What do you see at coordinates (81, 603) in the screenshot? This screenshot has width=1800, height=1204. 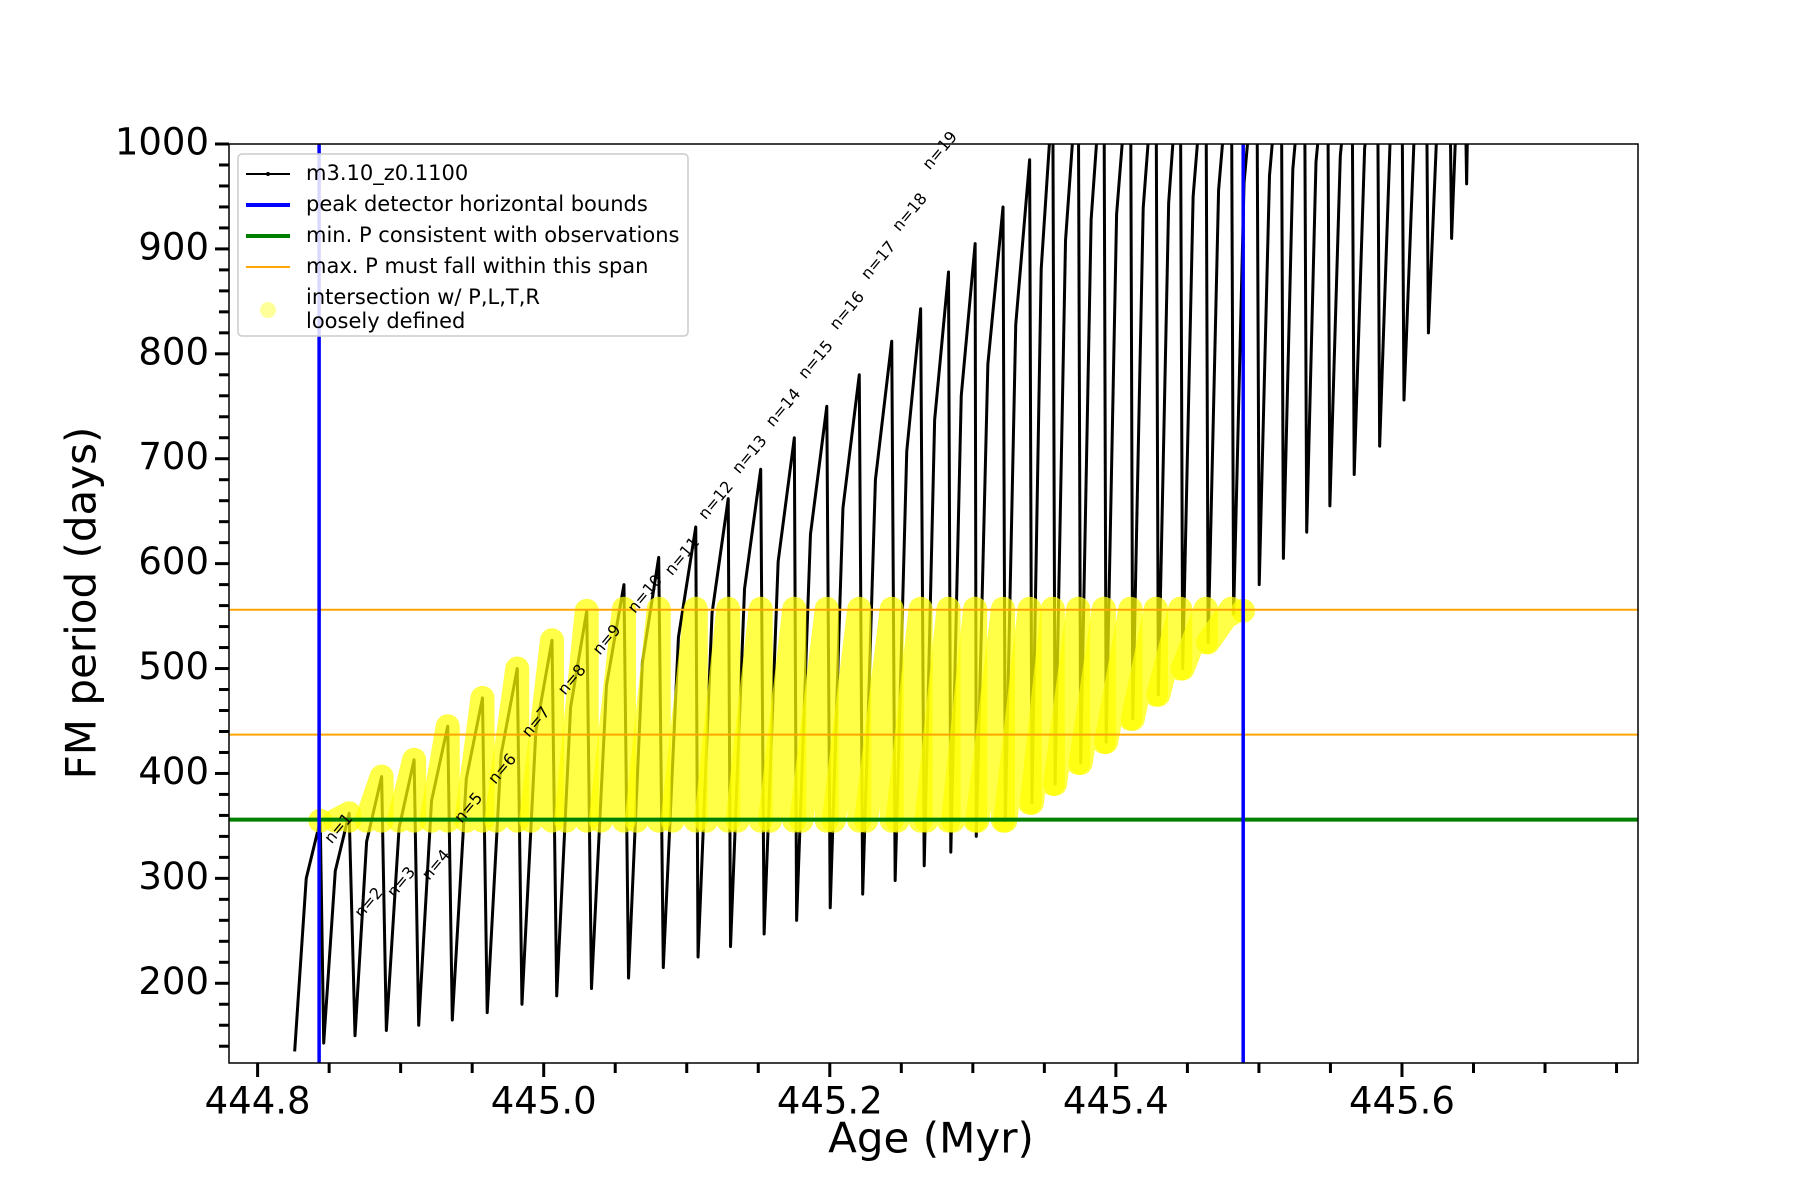 I see `y-axis-label: FM period (days)` at bounding box center [81, 603].